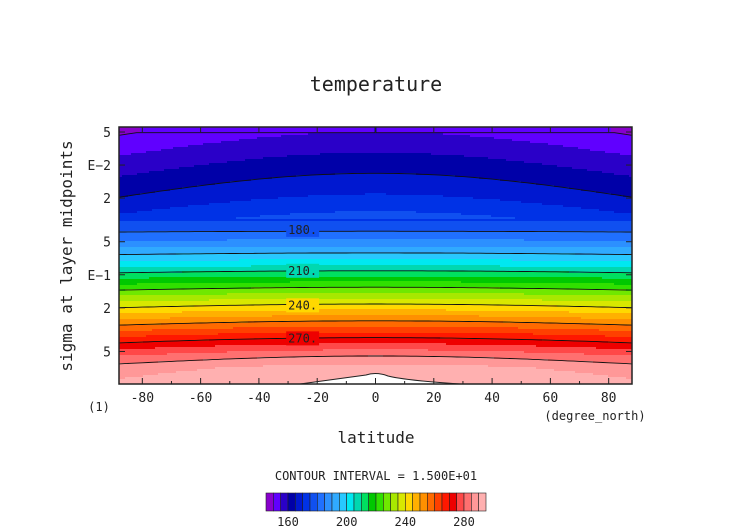 This screenshot has width=752, height=532. What do you see at coordinates (375, 437) in the screenshot?
I see `x-axis-label: latitude` at bounding box center [375, 437].